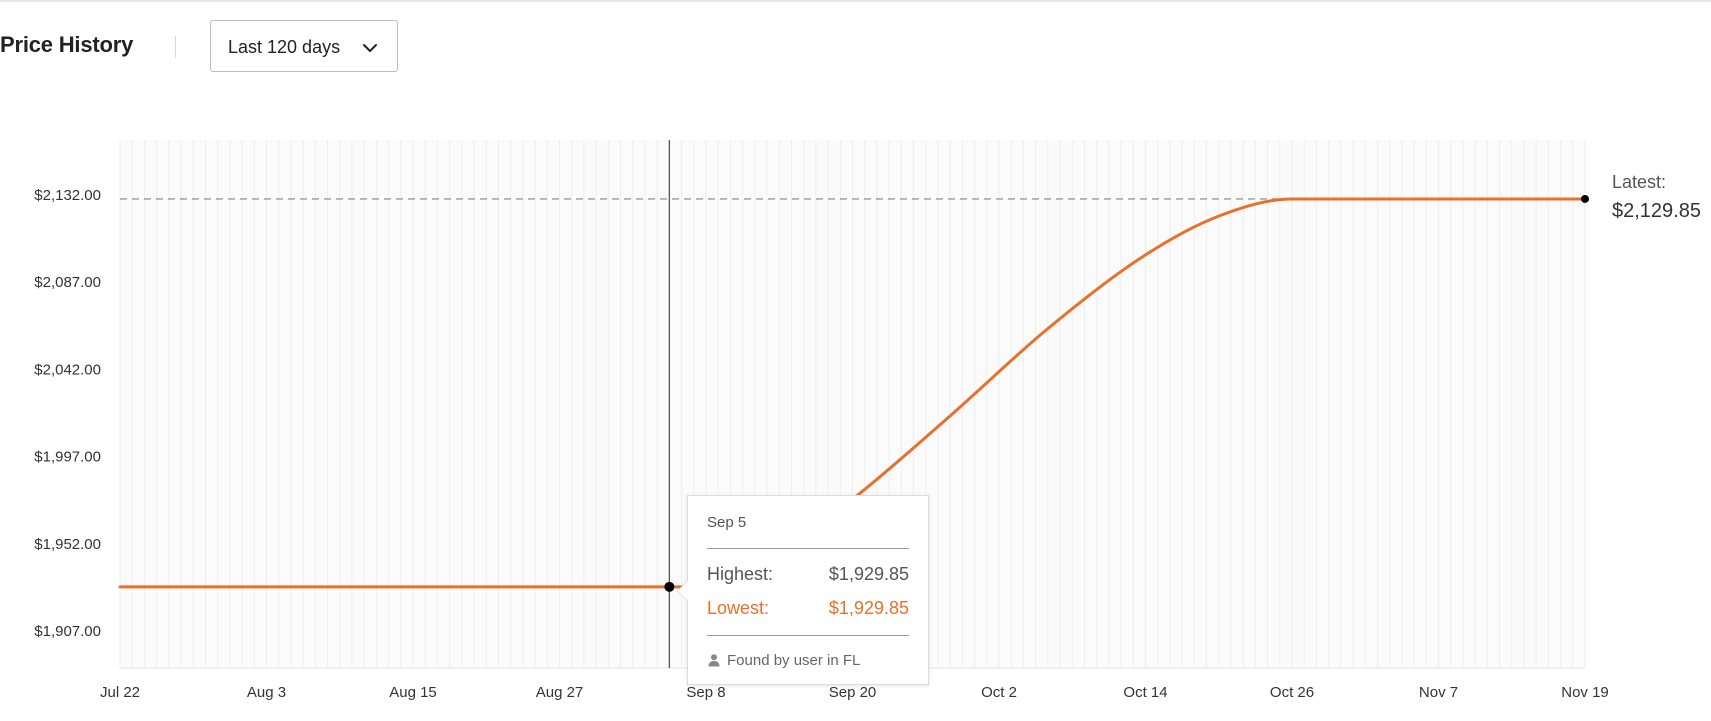 The image size is (1711, 721). I want to click on x-tick-label: Aug 27, so click(560, 692).